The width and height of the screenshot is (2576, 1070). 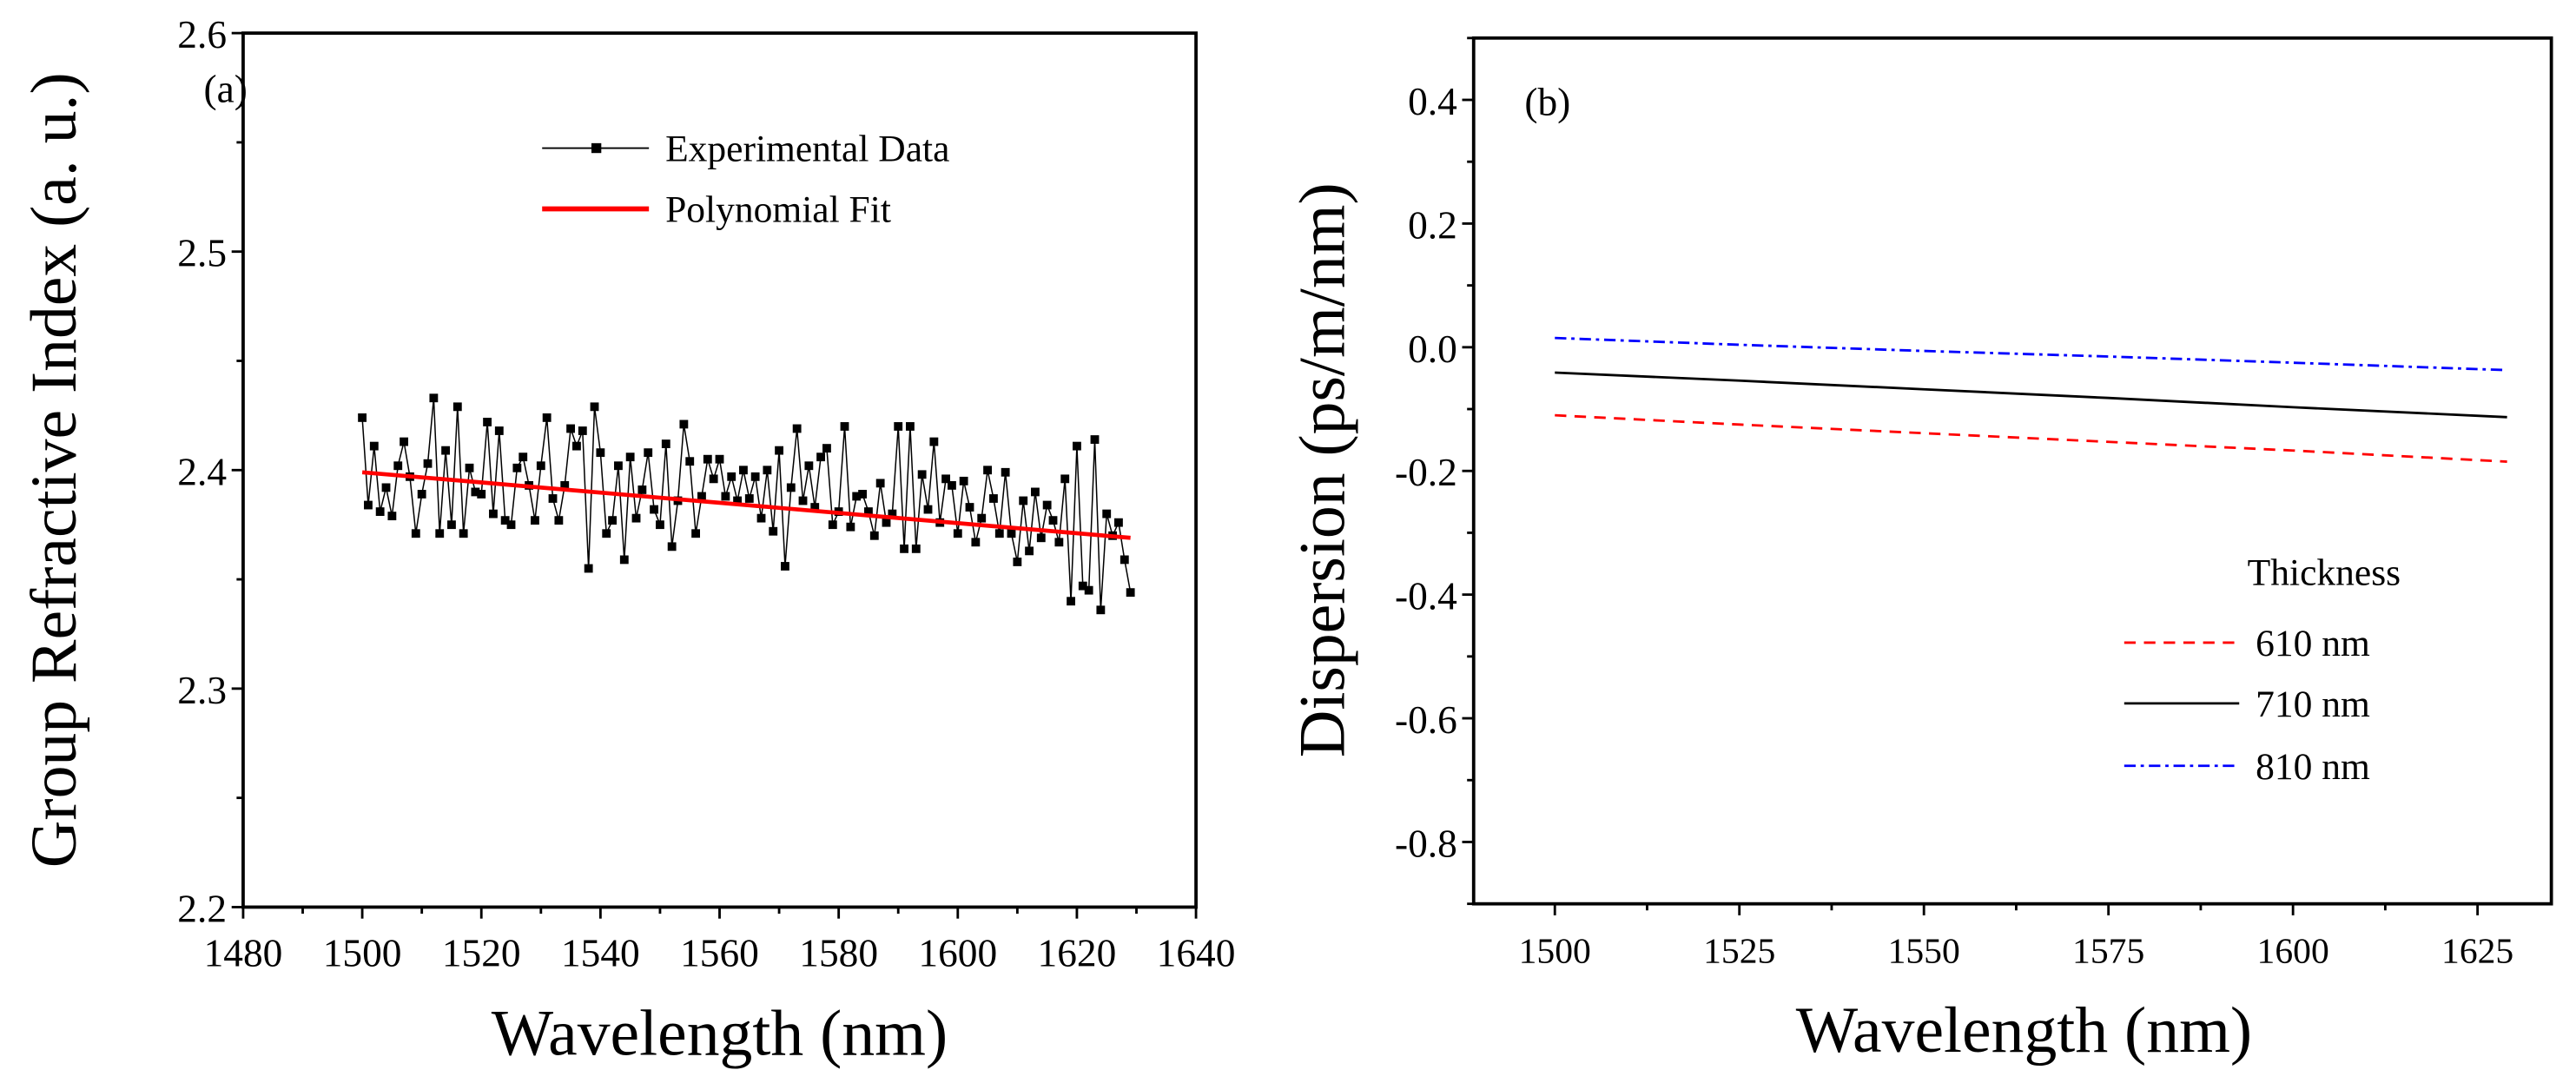 What do you see at coordinates (1924, 952) in the screenshot?
I see `x-tick-label: 1550` at bounding box center [1924, 952].